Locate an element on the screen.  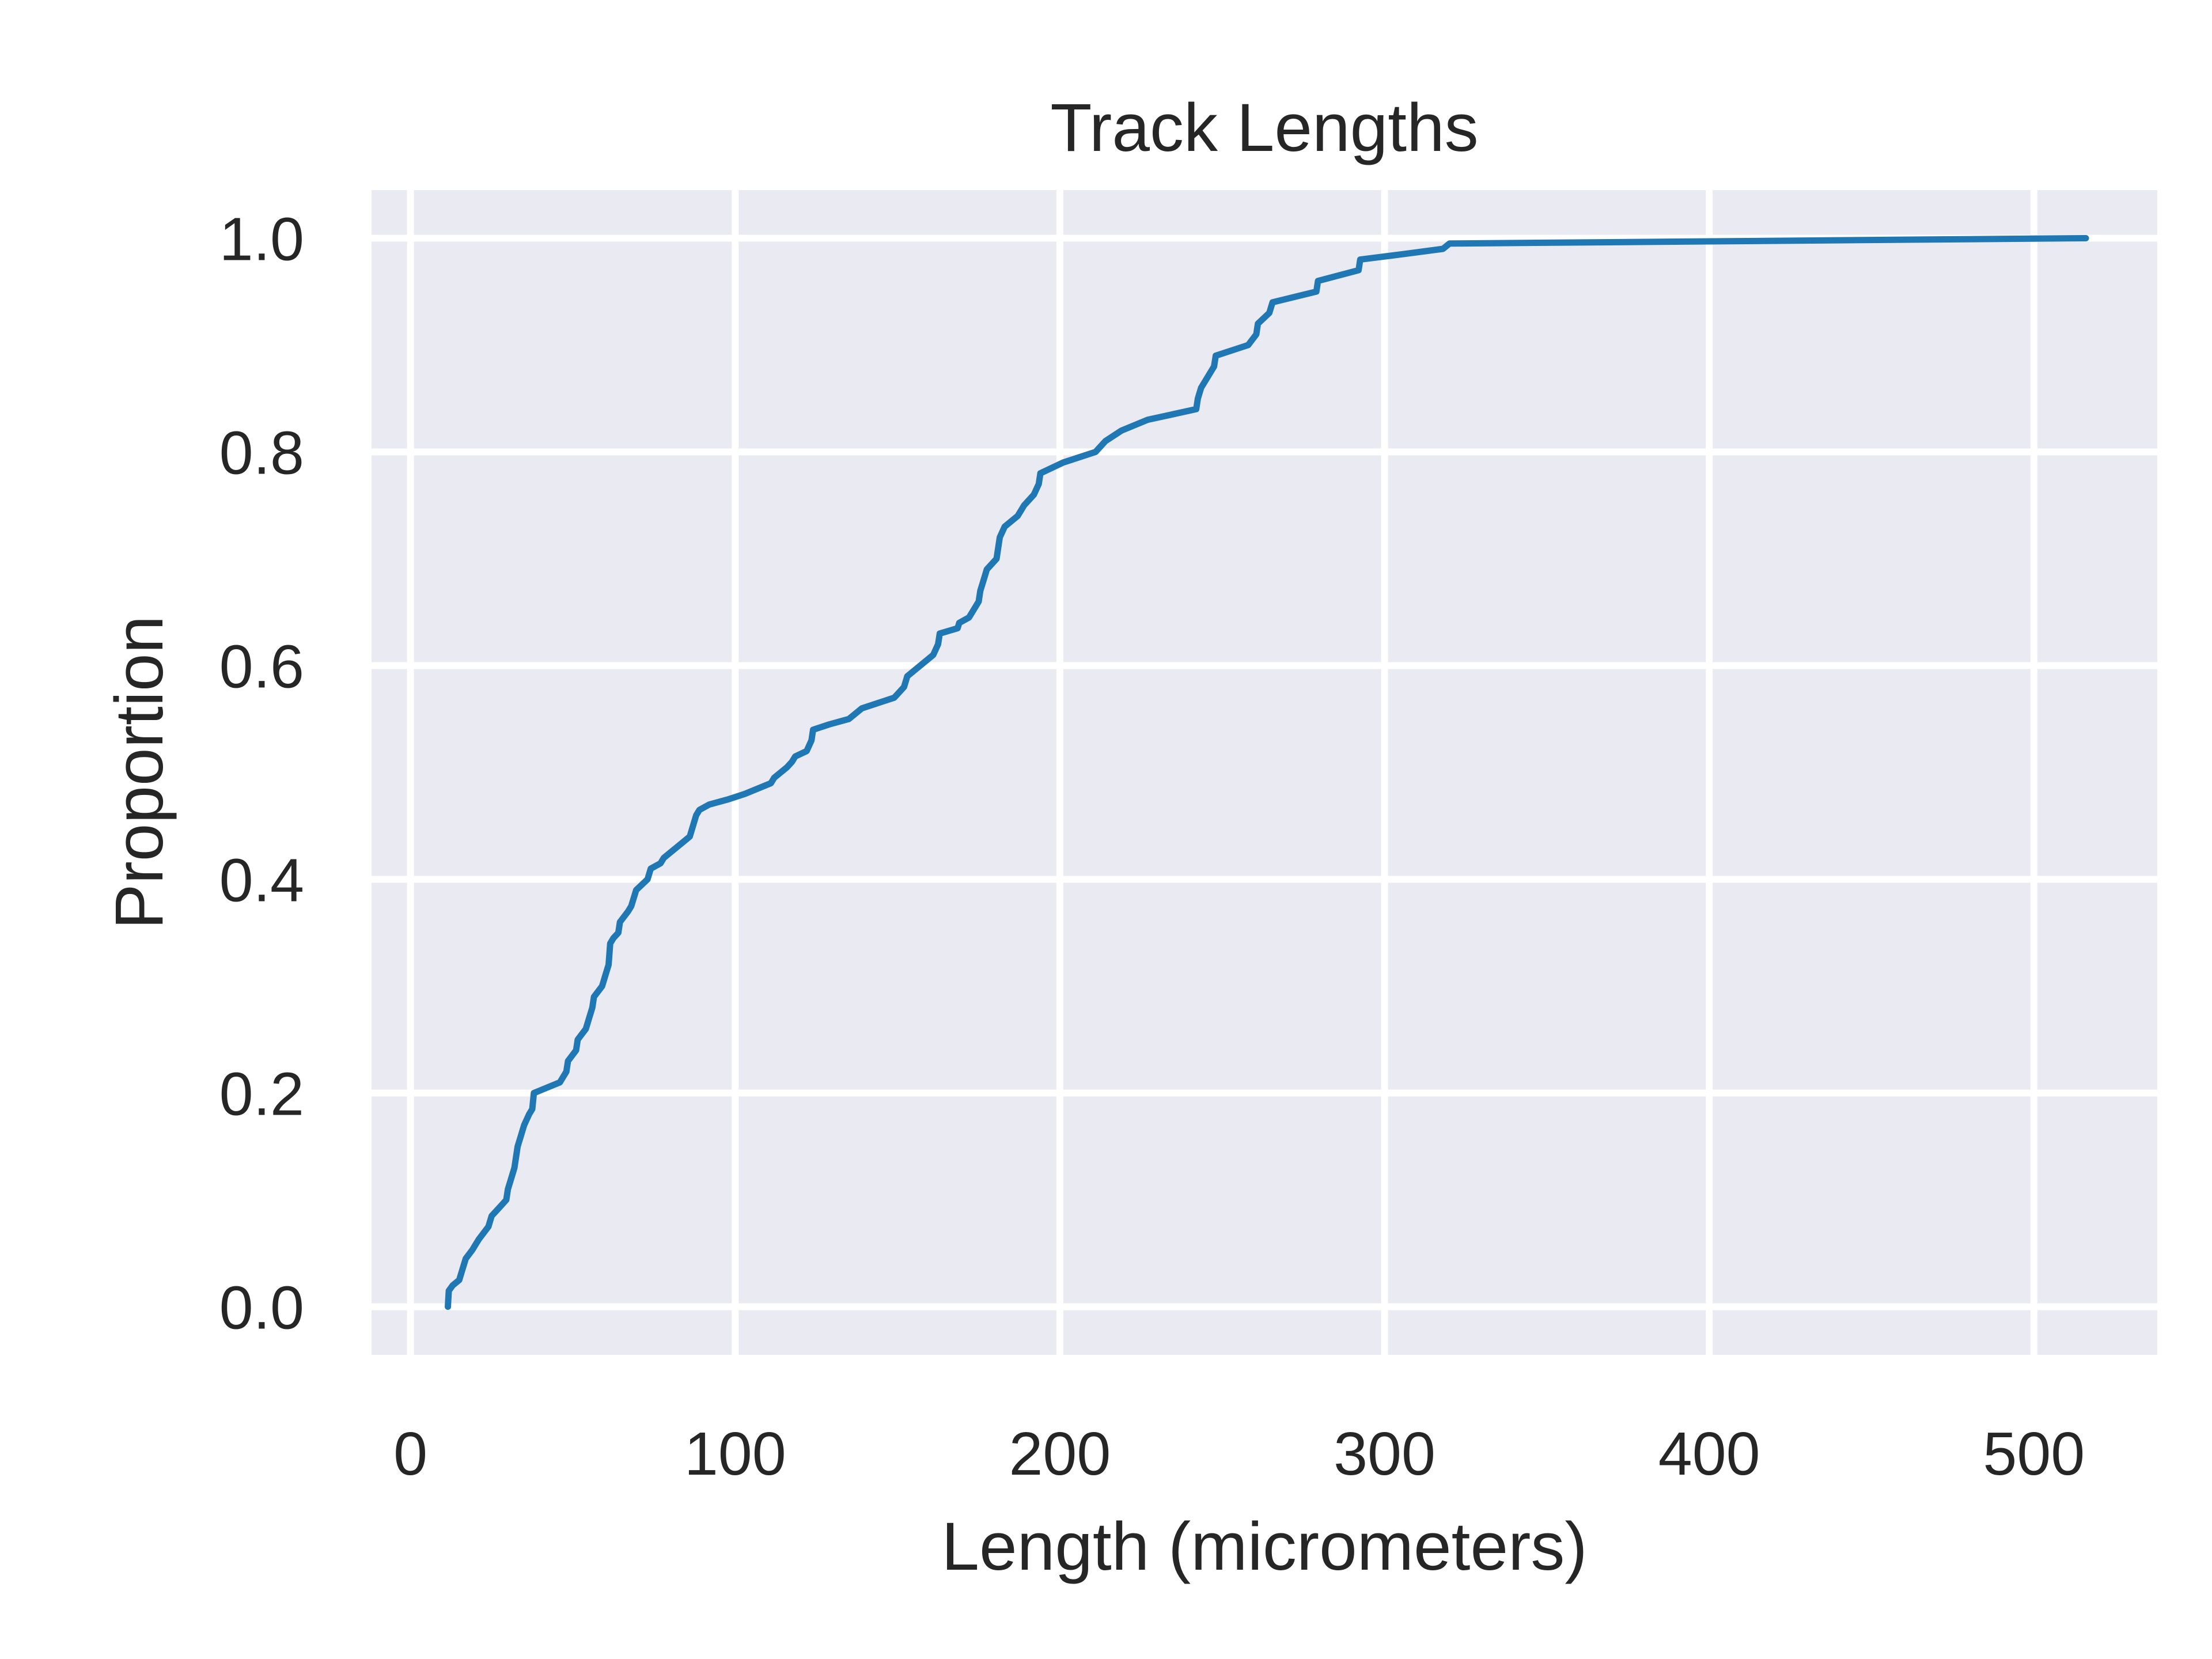
y-axis-label: Proportion is located at coordinates (139, 772).